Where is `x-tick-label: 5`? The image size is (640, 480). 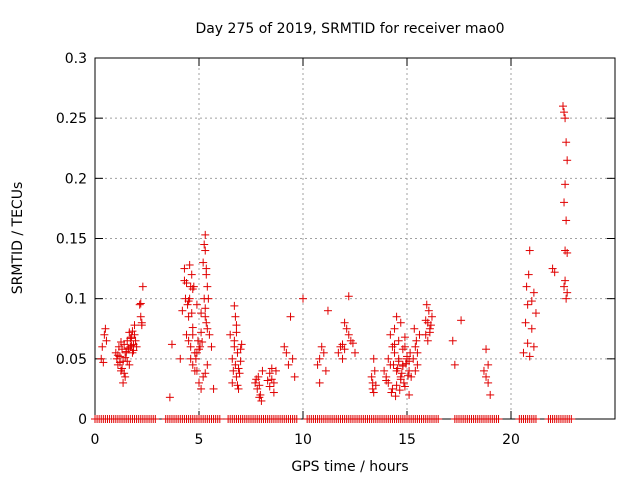
x-tick-label: 5 is located at coordinates (199, 440).